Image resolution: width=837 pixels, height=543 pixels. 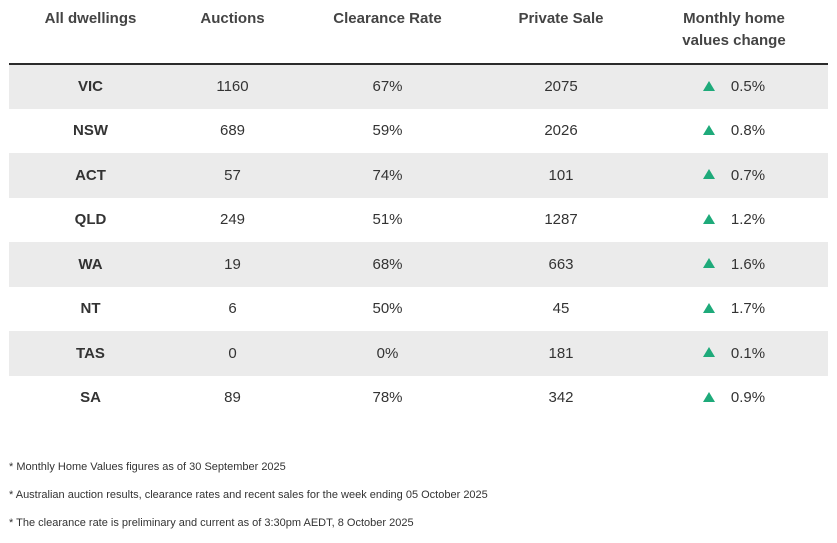 What do you see at coordinates (90, 131) in the screenshot?
I see `region-cell: NSW` at bounding box center [90, 131].